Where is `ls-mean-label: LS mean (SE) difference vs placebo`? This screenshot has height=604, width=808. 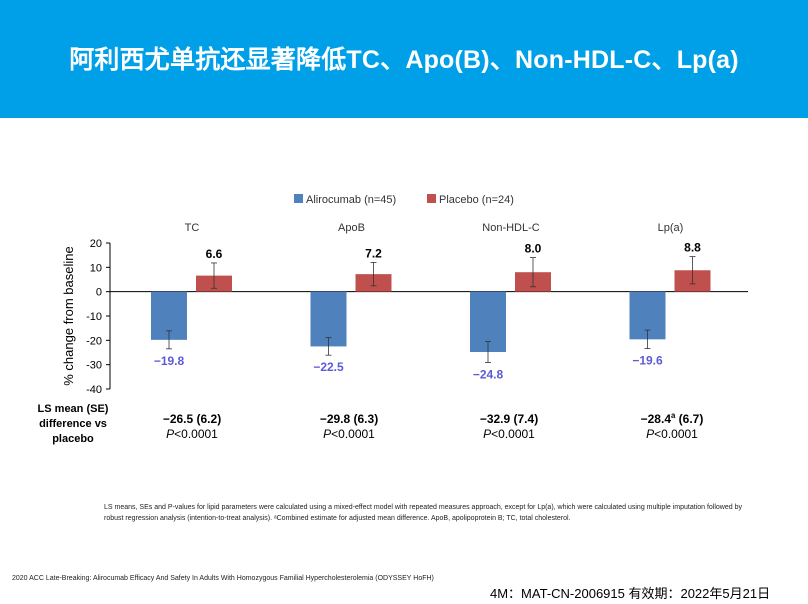 ls-mean-label: LS mean (SE) difference vs placebo is located at coordinates (73, 424).